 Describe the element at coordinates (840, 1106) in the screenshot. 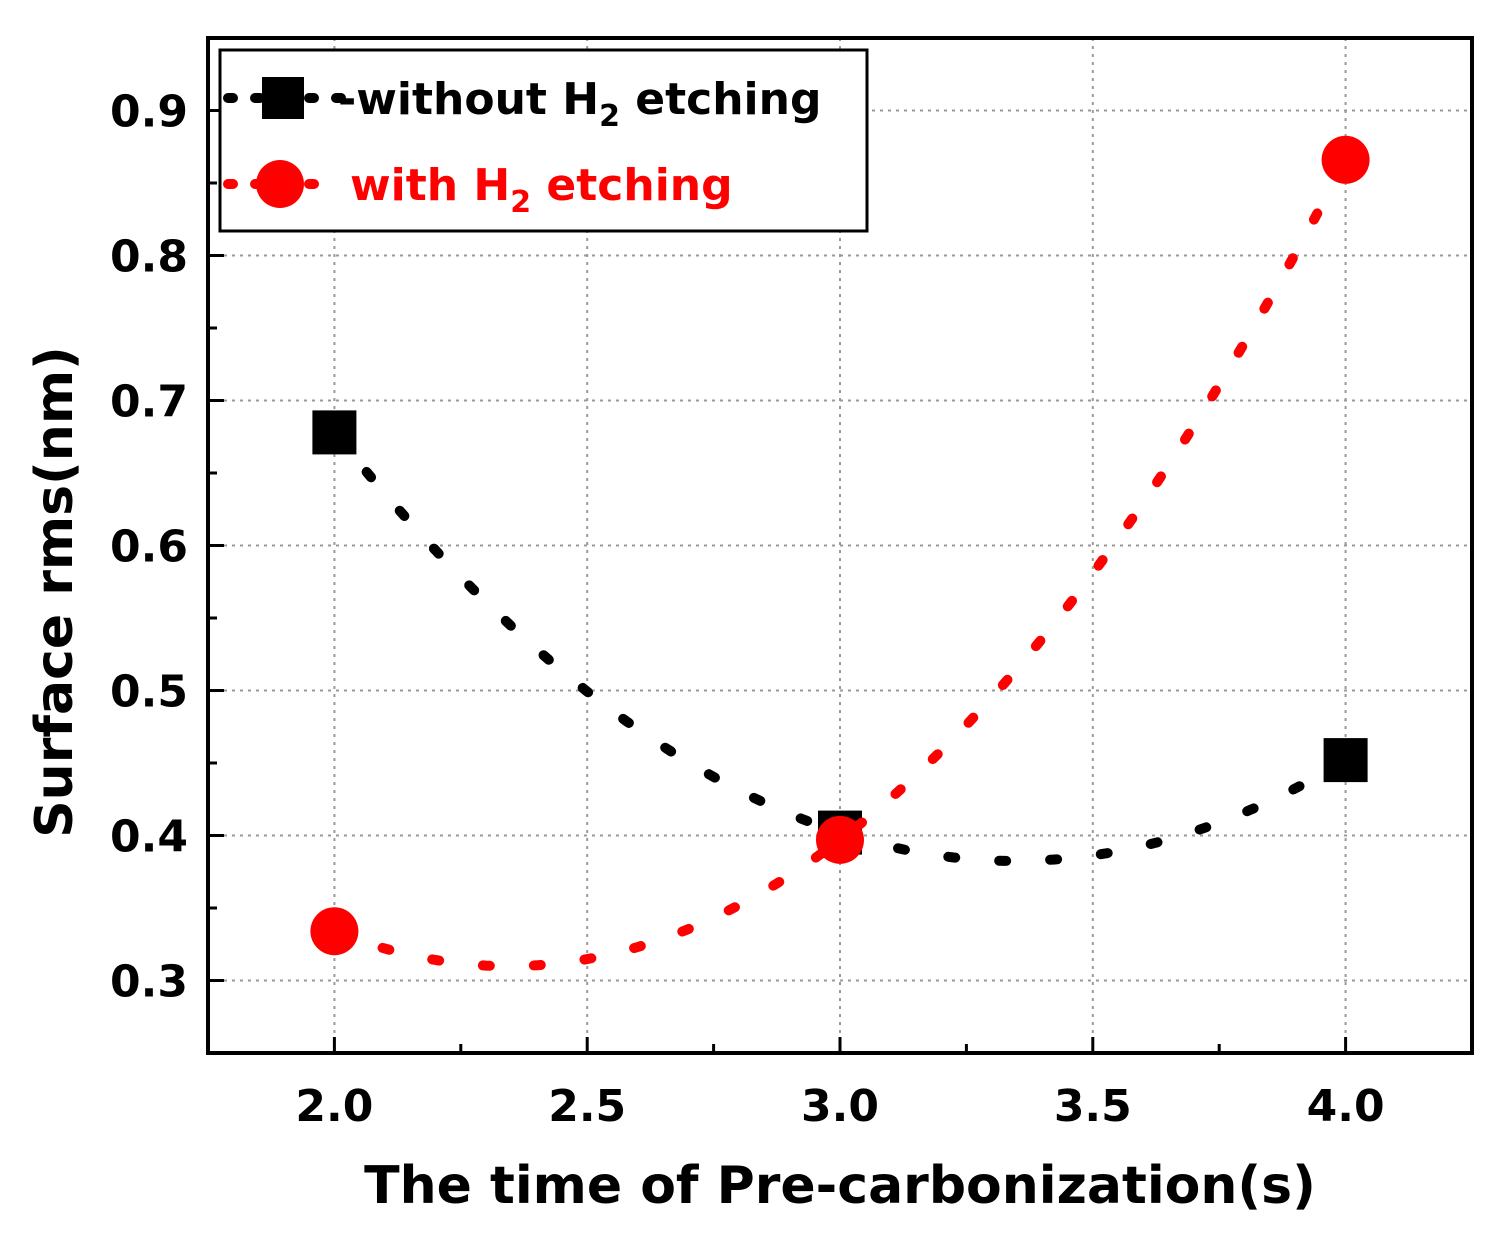

I see `x-tick-label: 3.0` at that location.